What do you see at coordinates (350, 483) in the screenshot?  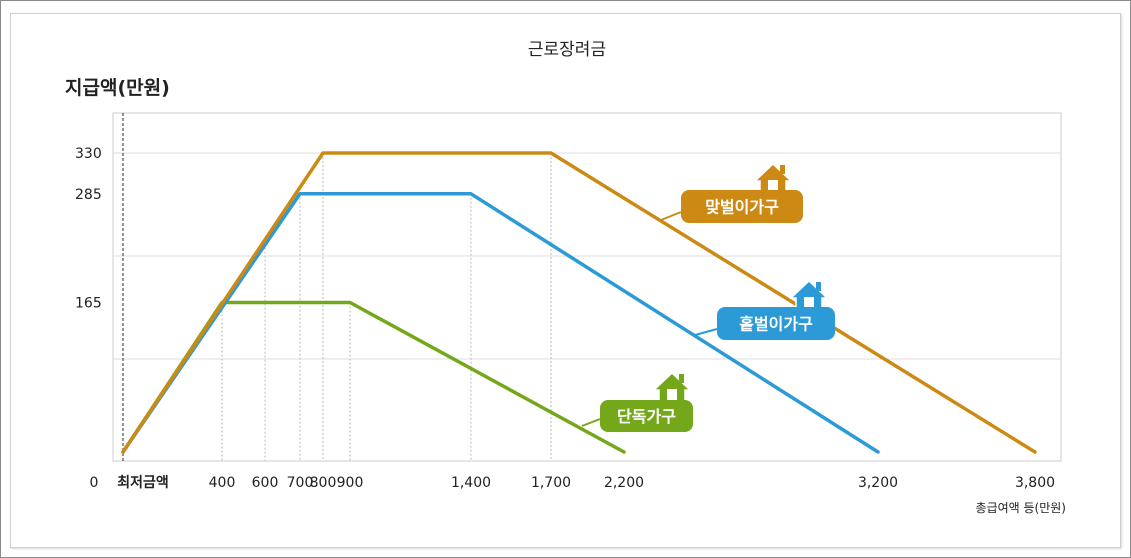 I see `x-tick-label: 900` at bounding box center [350, 483].